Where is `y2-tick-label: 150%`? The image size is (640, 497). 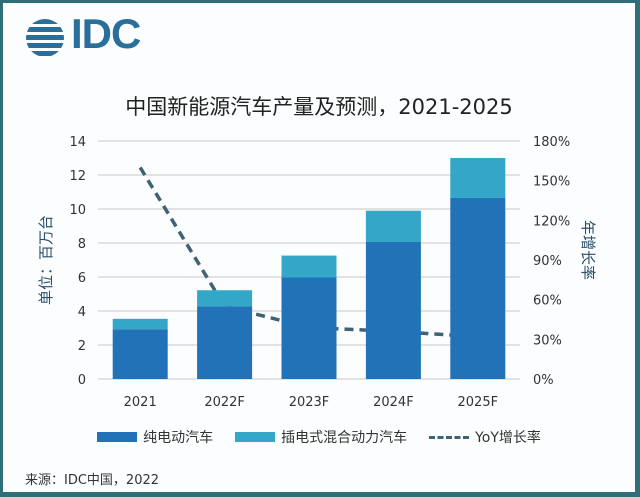
y2-tick-label: 150% is located at coordinates (551, 182).